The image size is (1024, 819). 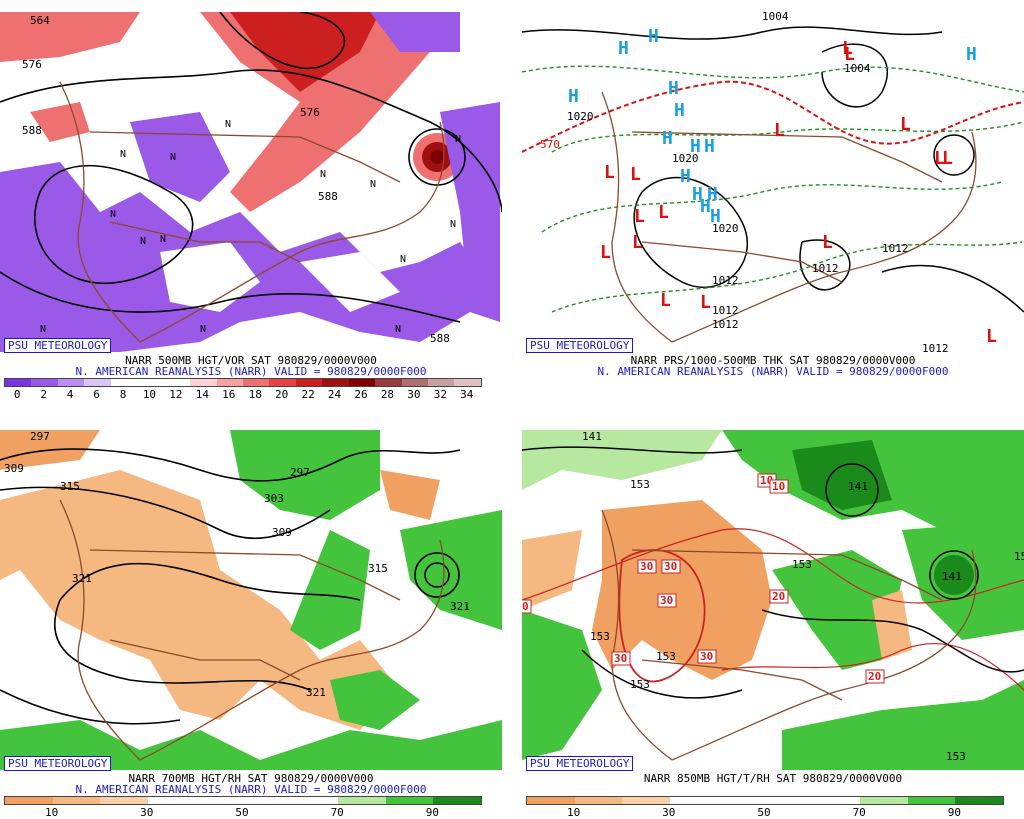 I want to click on moist-core, so click(x=954, y=575).